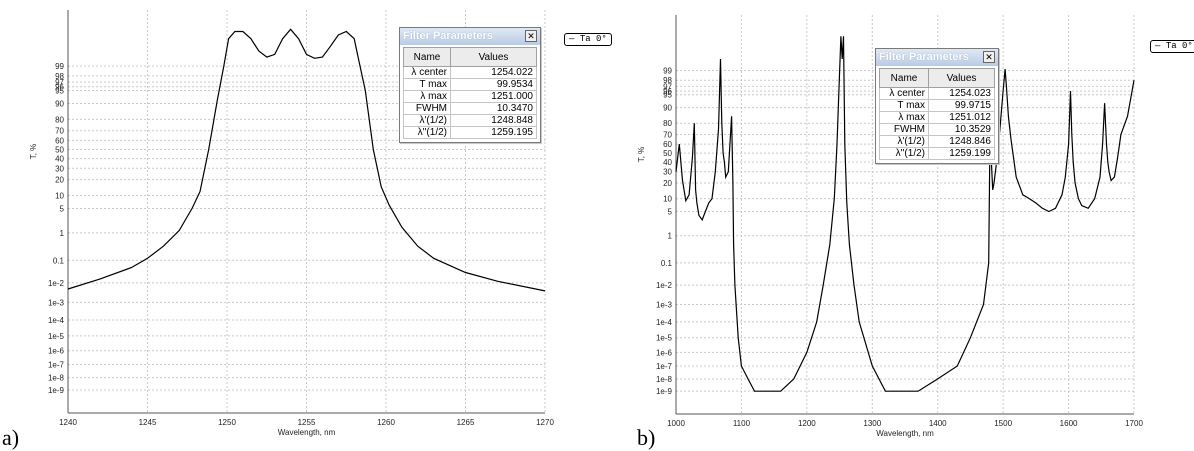  I want to click on x-tick-label: 1265, so click(466, 422).